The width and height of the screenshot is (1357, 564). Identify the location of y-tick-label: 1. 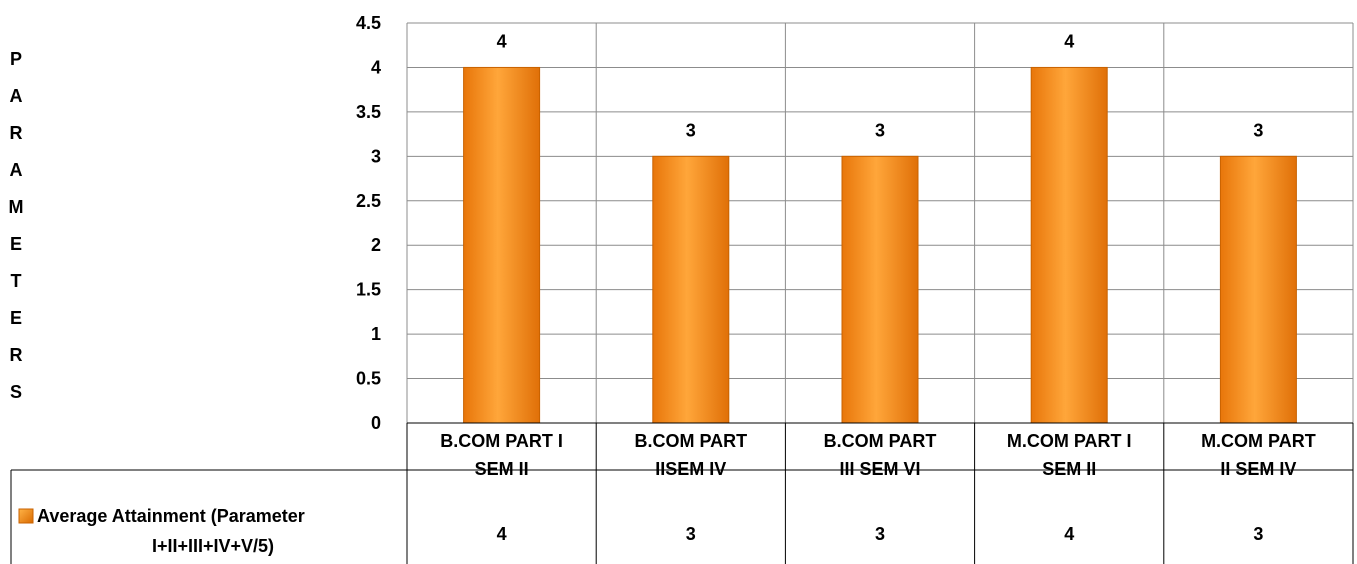
(376, 334).